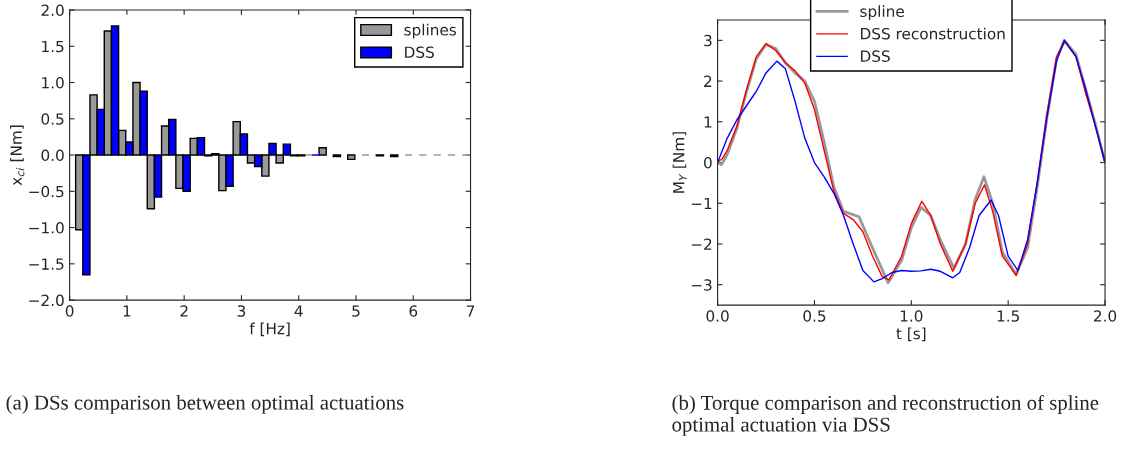 The width and height of the screenshot is (1123, 454). What do you see at coordinates (701, 285) in the screenshot?
I see `y-tick-label: −3` at bounding box center [701, 285].